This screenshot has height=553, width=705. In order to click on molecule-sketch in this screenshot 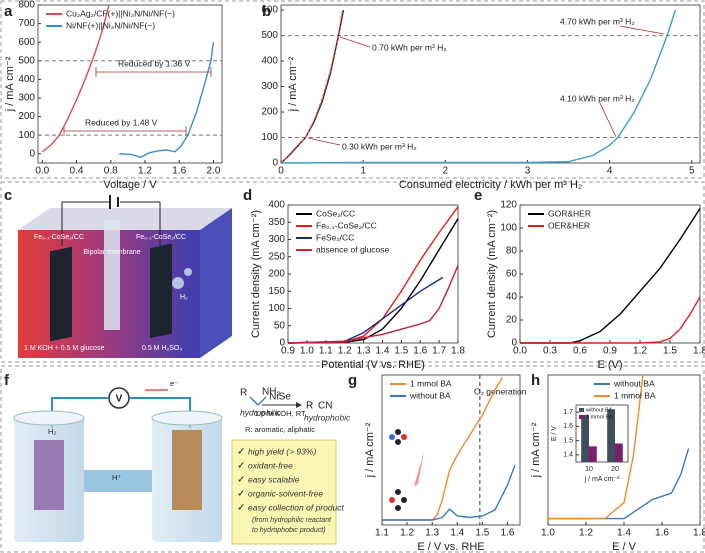, I will do `click(406, 470)`.